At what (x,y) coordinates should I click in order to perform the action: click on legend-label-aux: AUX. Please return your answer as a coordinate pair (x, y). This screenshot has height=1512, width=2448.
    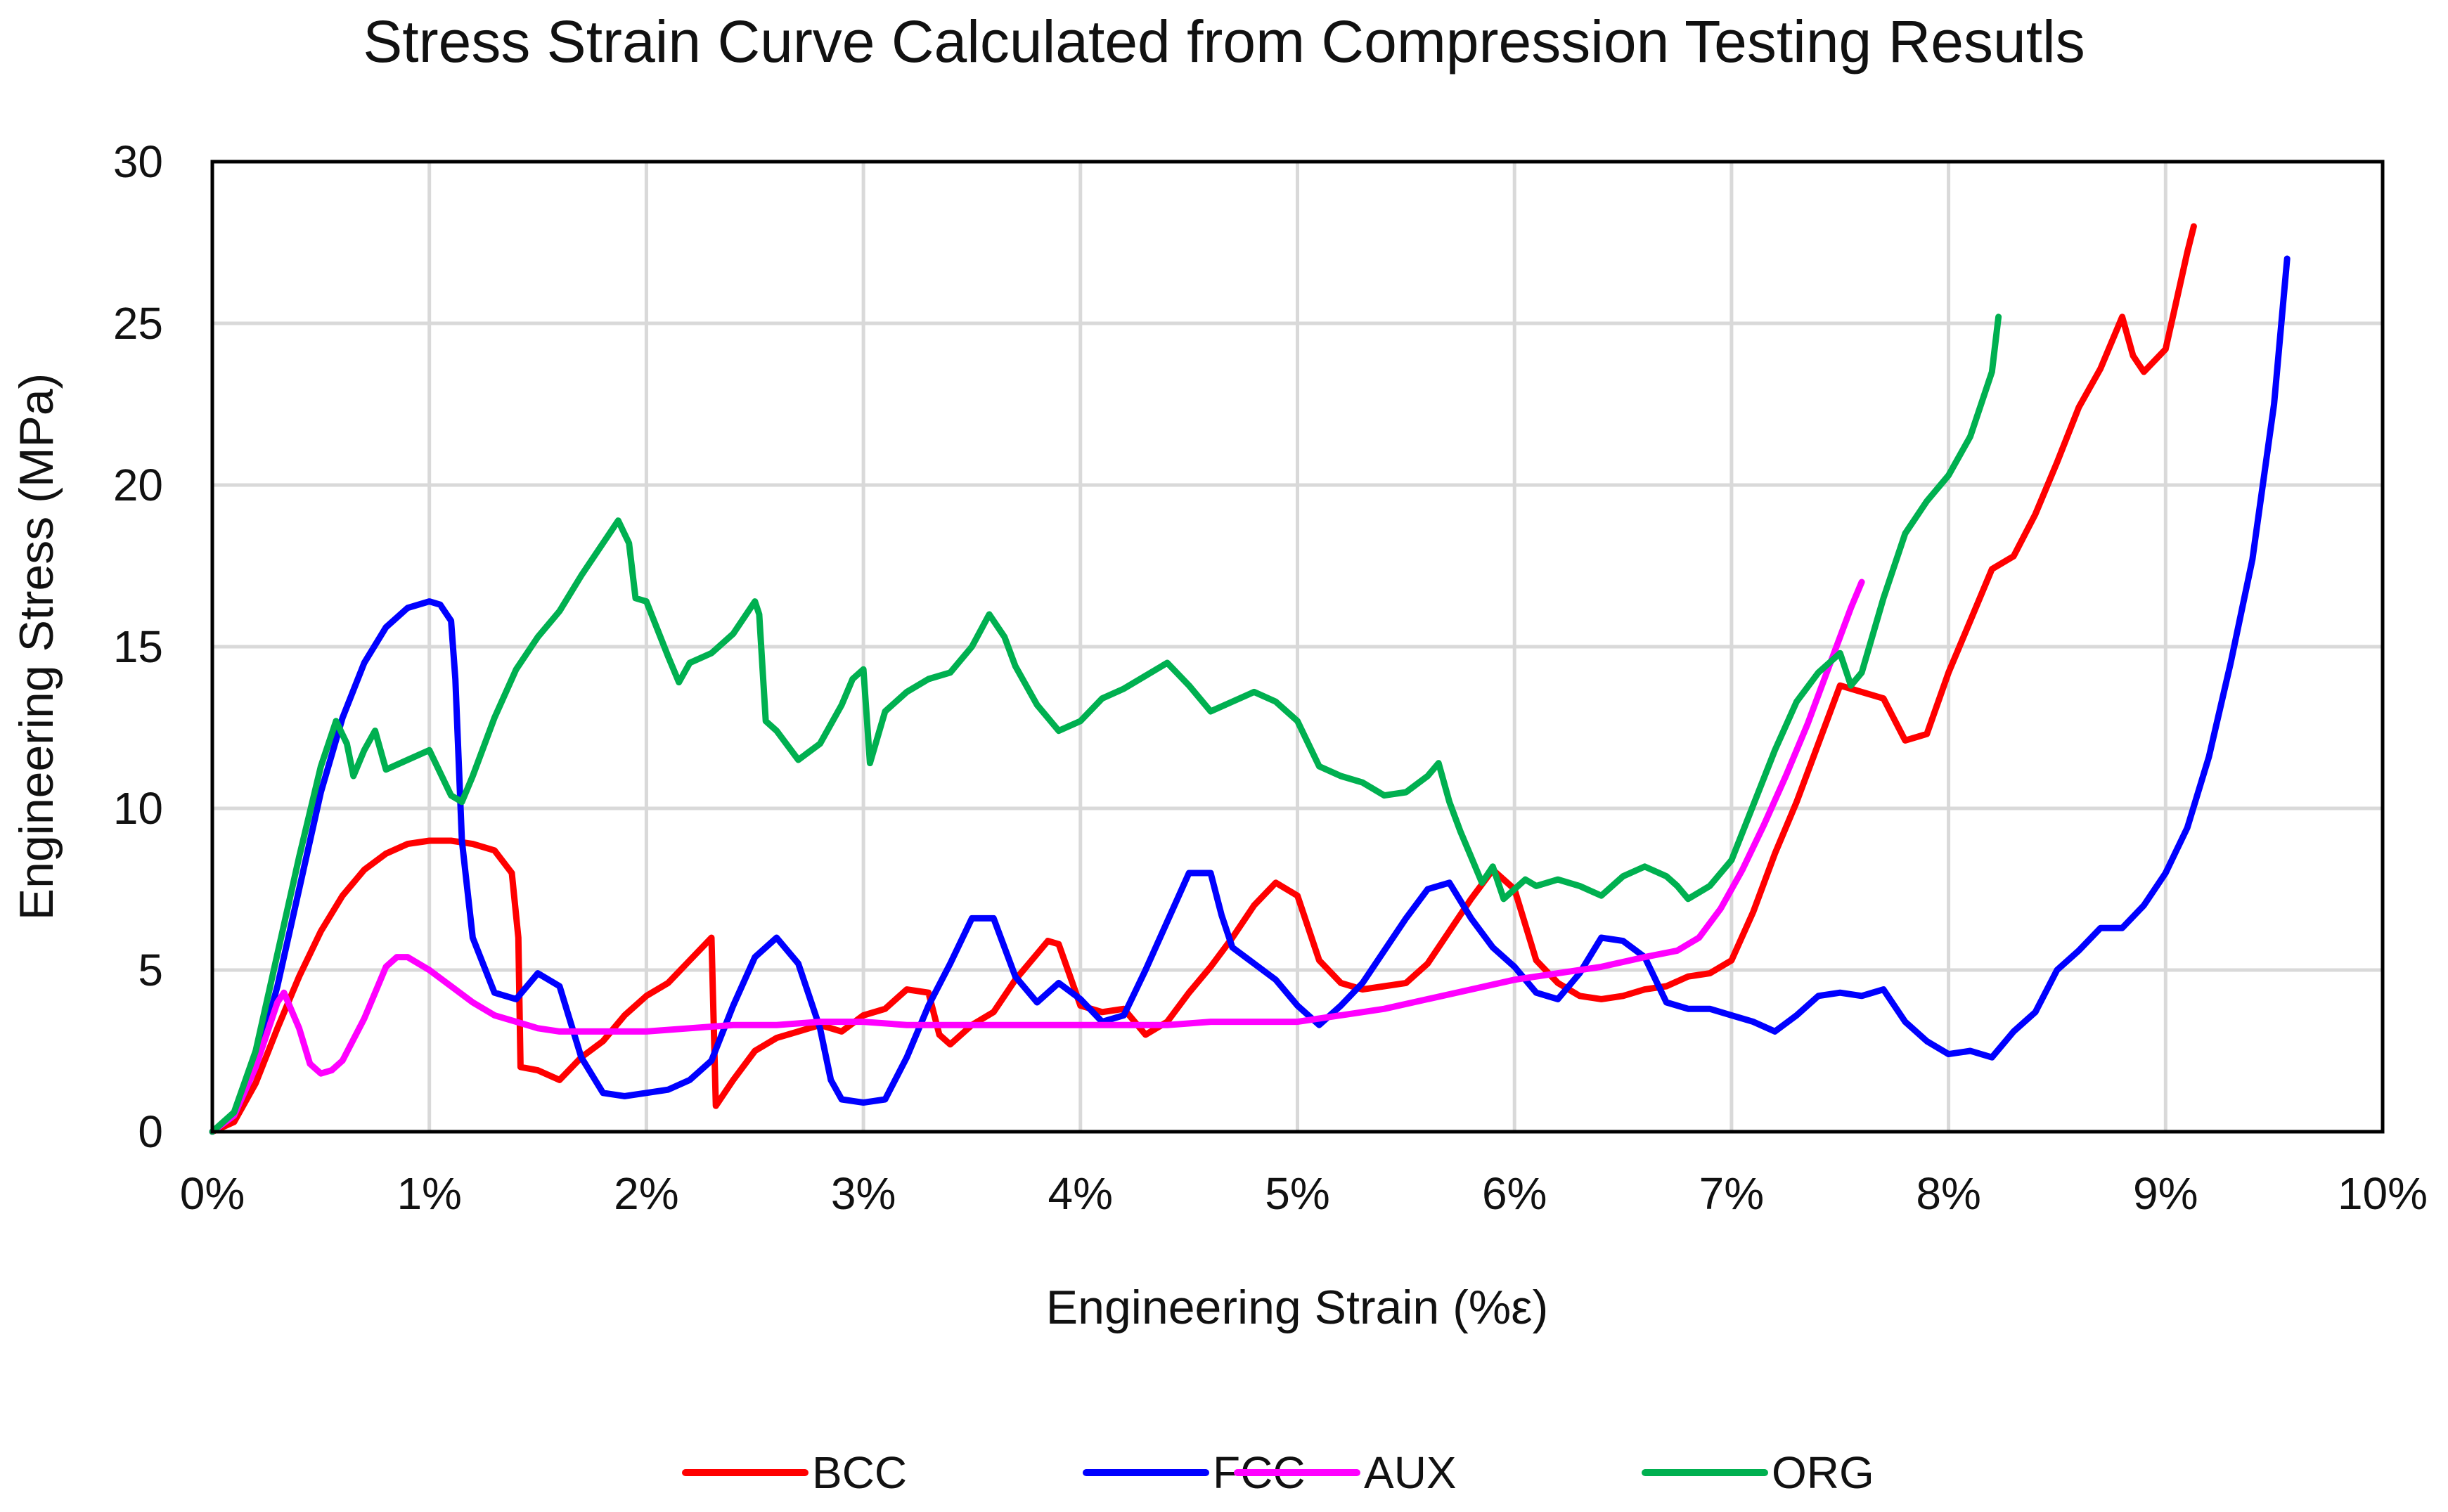
    Looking at the image, I should click on (1410, 1472).